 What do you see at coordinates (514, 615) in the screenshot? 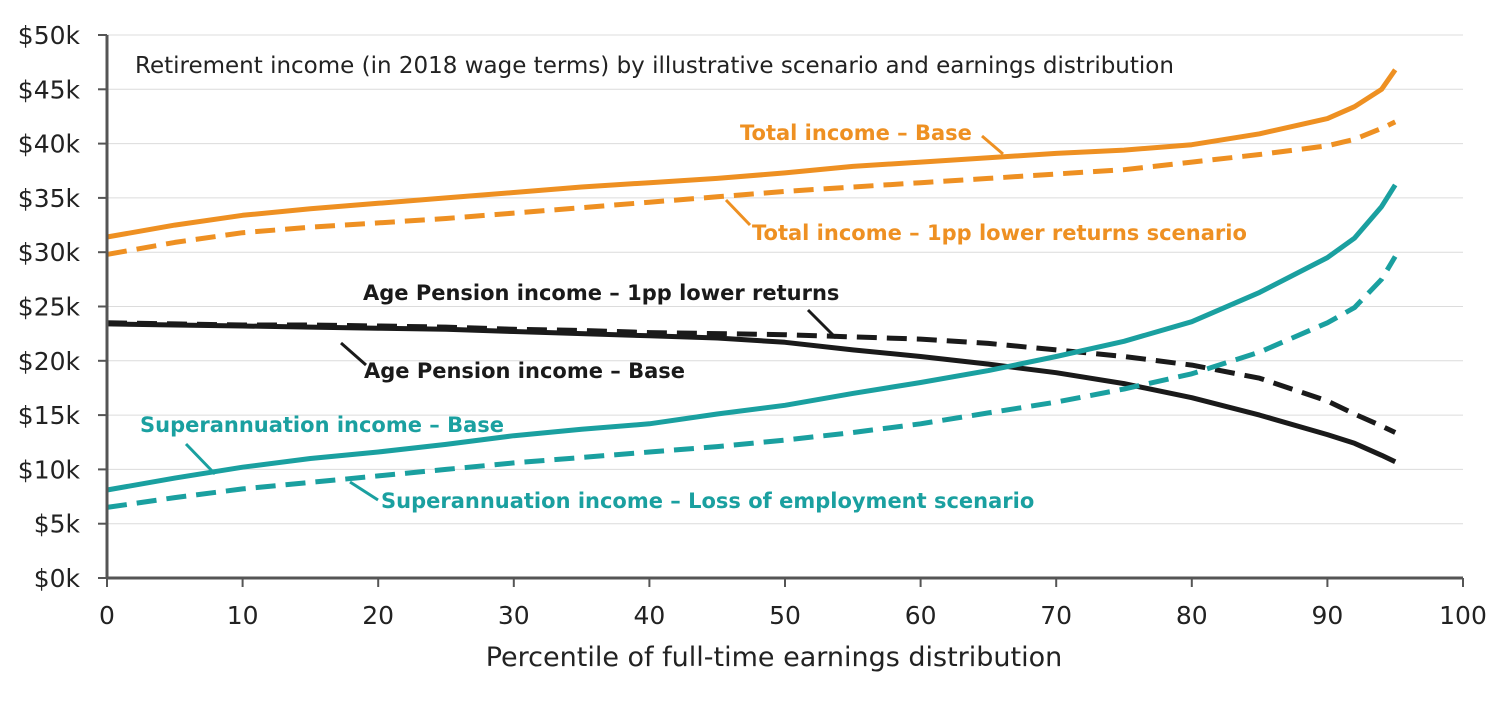
I see `x-tick-label: 30` at bounding box center [514, 615].